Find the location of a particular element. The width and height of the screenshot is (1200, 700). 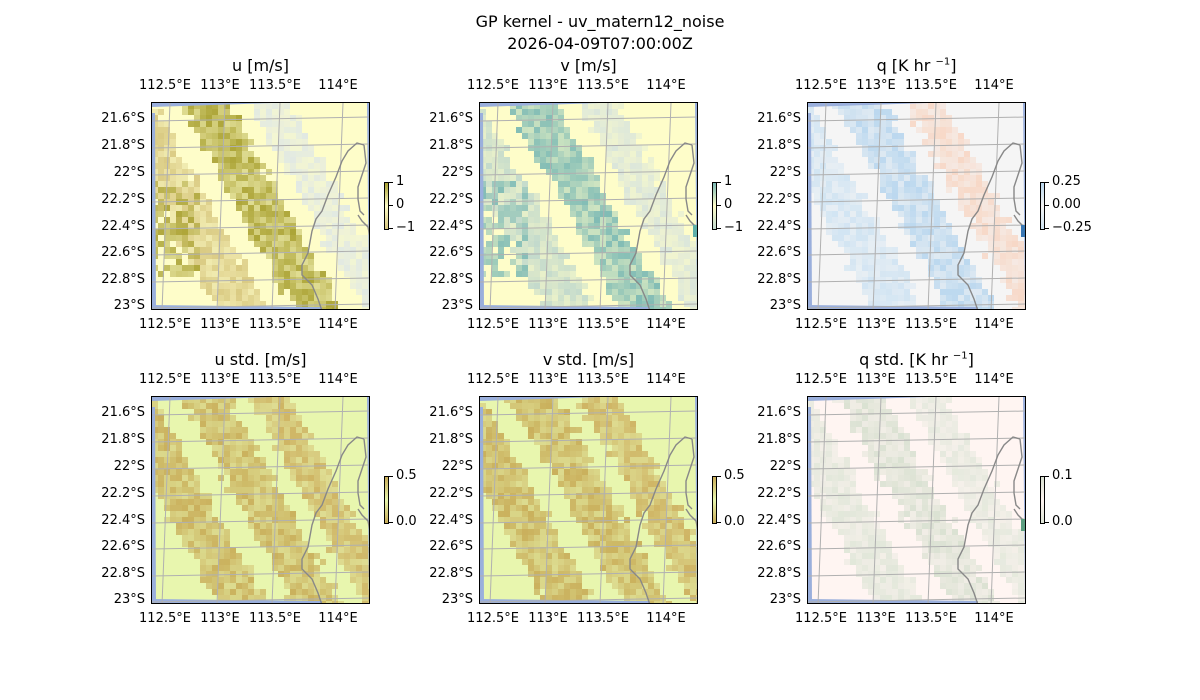

graticule-lat is located at coordinates (916, 440).